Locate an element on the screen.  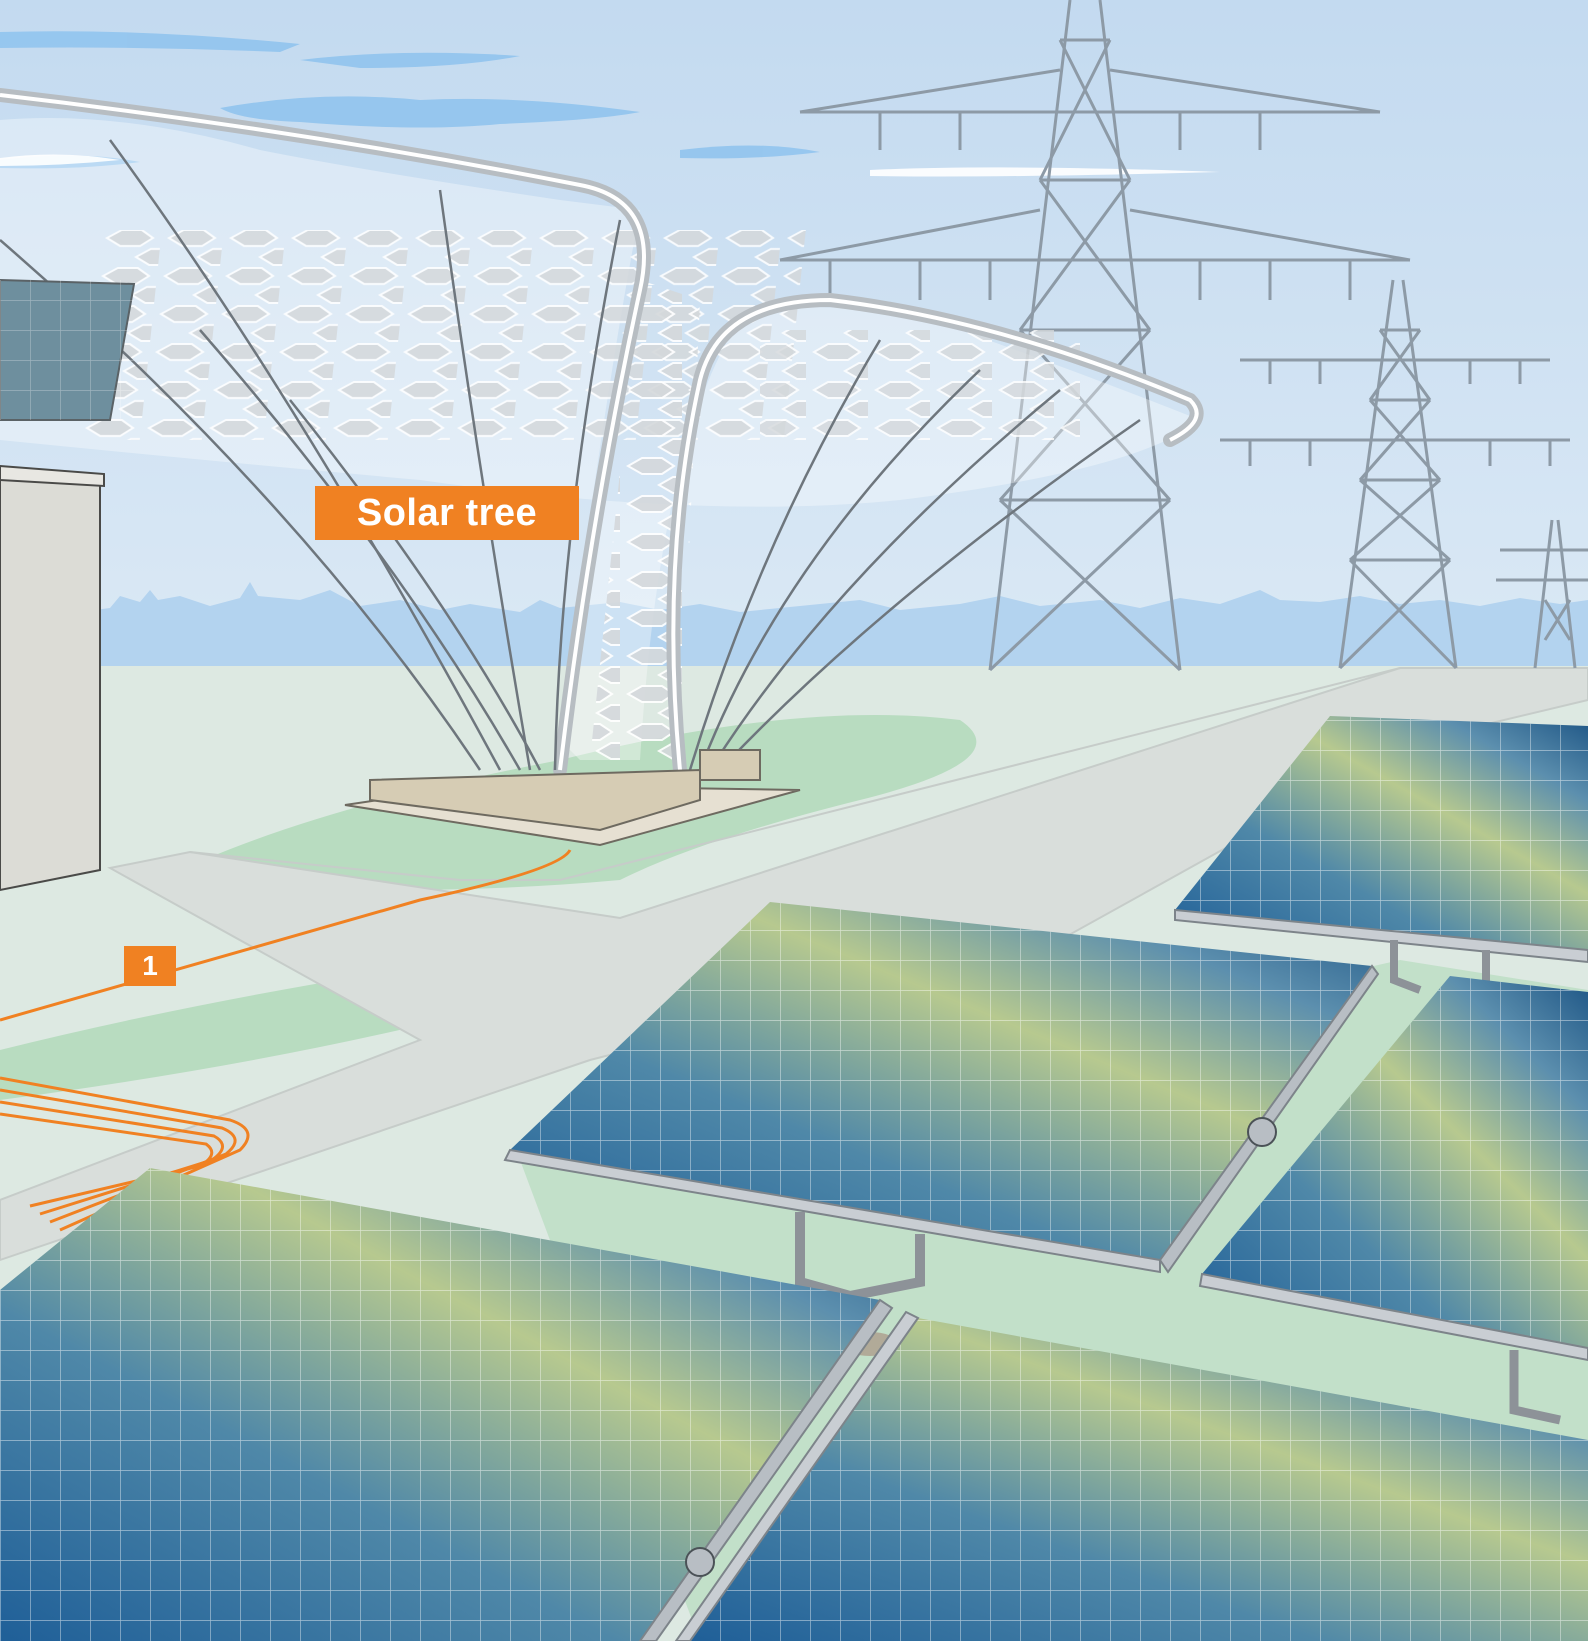
marker-1-label: 1 is located at coordinates (150, 966).